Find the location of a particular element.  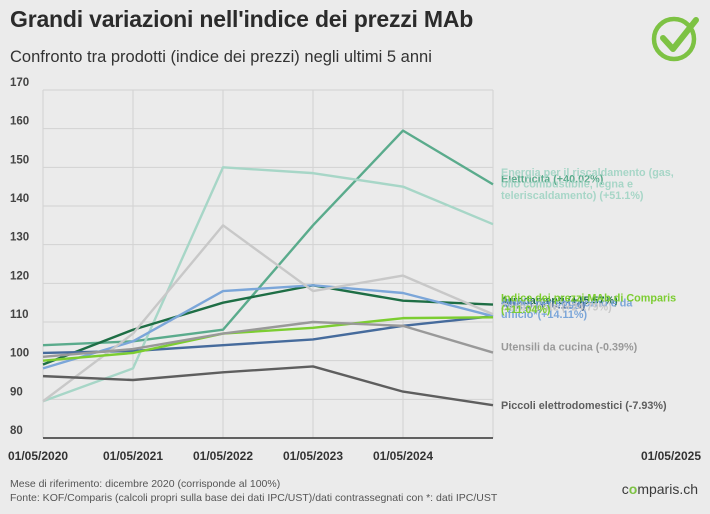

y-tick-label: 100 is located at coordinates (19, 354).